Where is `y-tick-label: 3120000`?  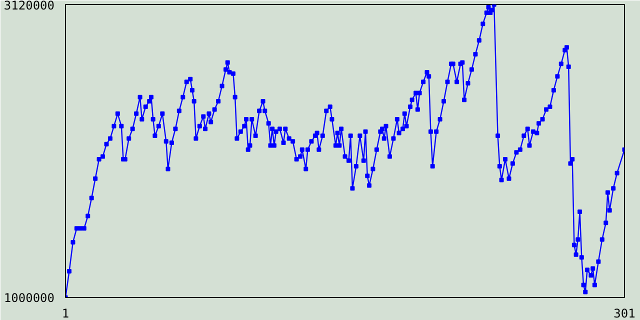 y-tick-label: 3120000 is located at coordinates (29, 6).